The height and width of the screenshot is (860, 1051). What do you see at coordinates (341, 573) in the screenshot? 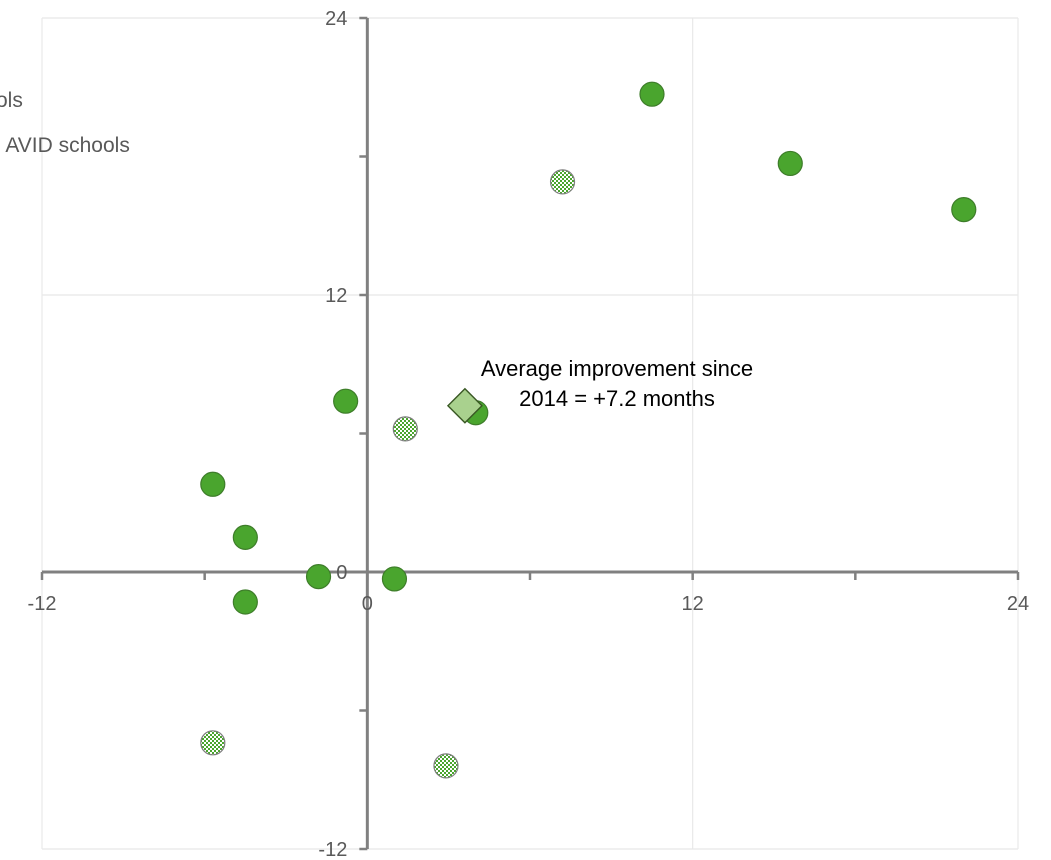
I see `y-tick-label: 0` at bounding box center [341, 573].